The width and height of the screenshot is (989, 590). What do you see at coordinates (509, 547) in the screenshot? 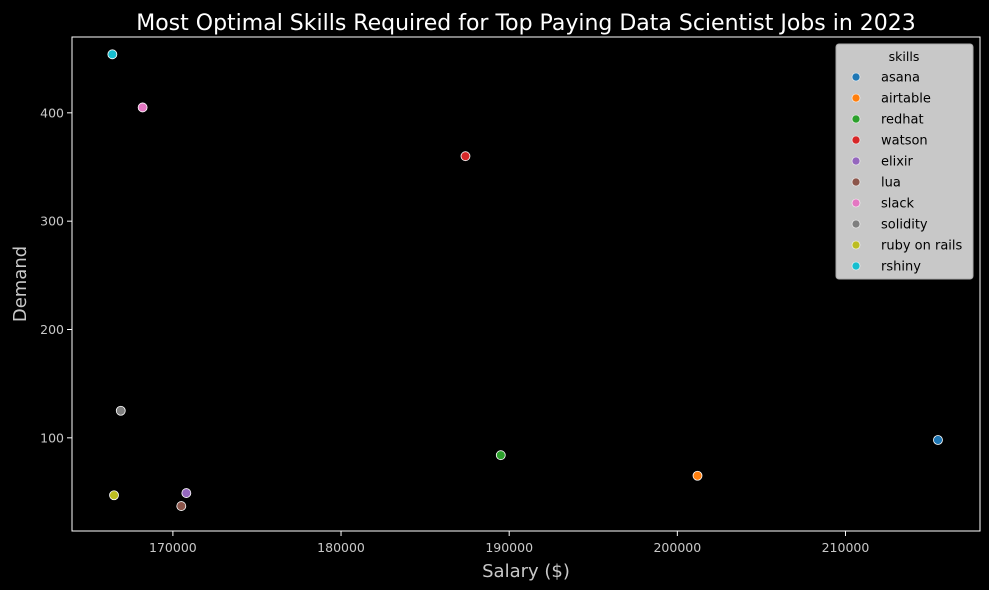
I see `x-tick-label: 190000` at bounding box center [509, 547].